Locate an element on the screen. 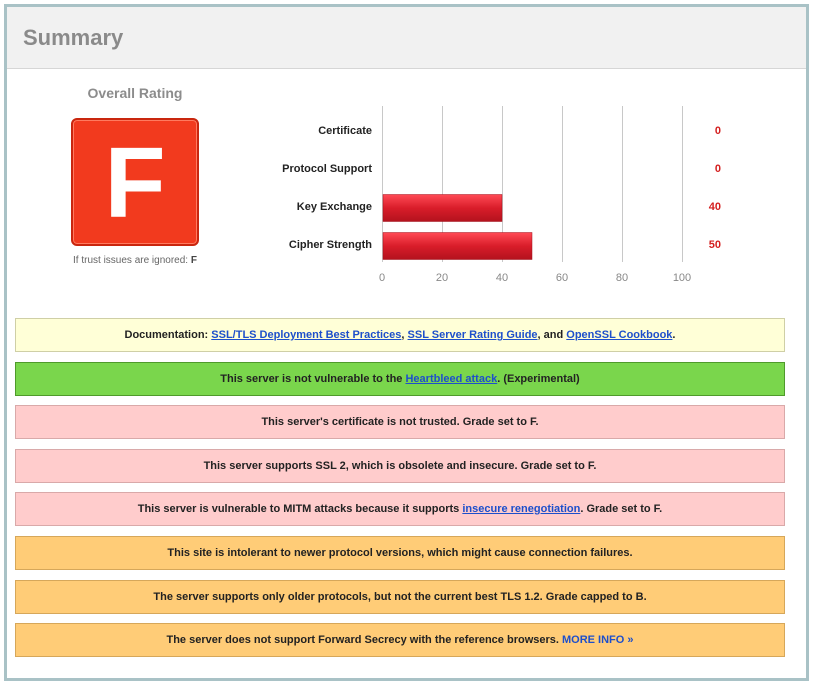 The width and height of the screenshot is (813, 683). grade-badge: F is located at coordinates (135, 182).